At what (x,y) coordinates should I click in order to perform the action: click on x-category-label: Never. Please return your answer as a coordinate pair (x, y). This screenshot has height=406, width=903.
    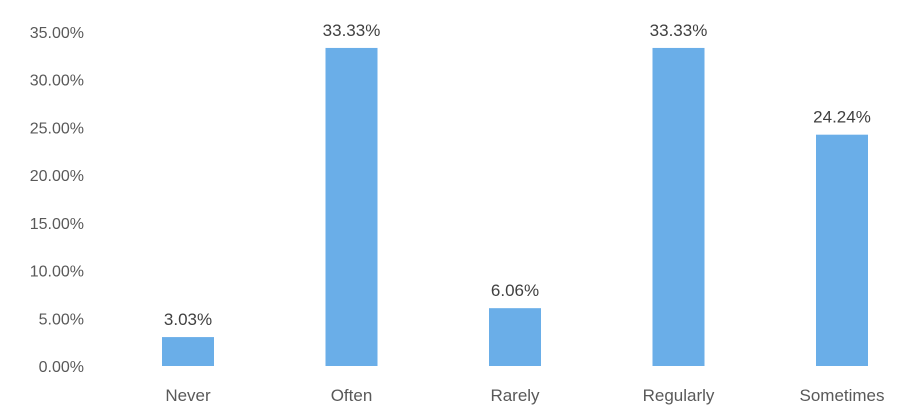
    Looking at the image, I should click on (188, 395).